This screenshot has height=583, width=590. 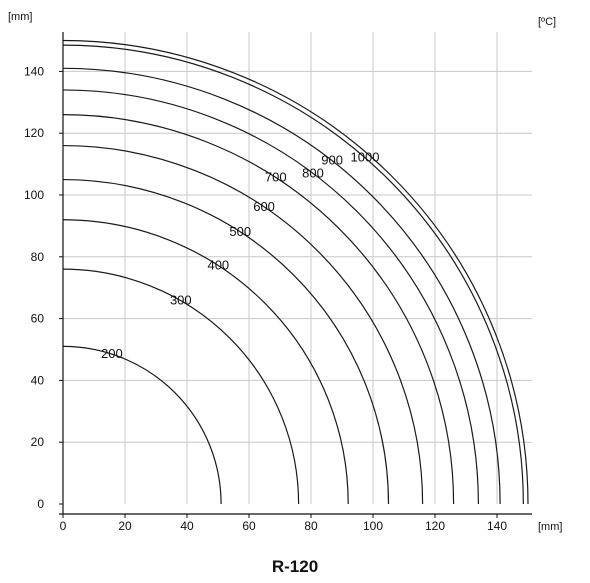 What do you see at coordinates (550, 527) in the screenshot?
I see `x-axis-label: [mm]` at bounding box center [550, 527].